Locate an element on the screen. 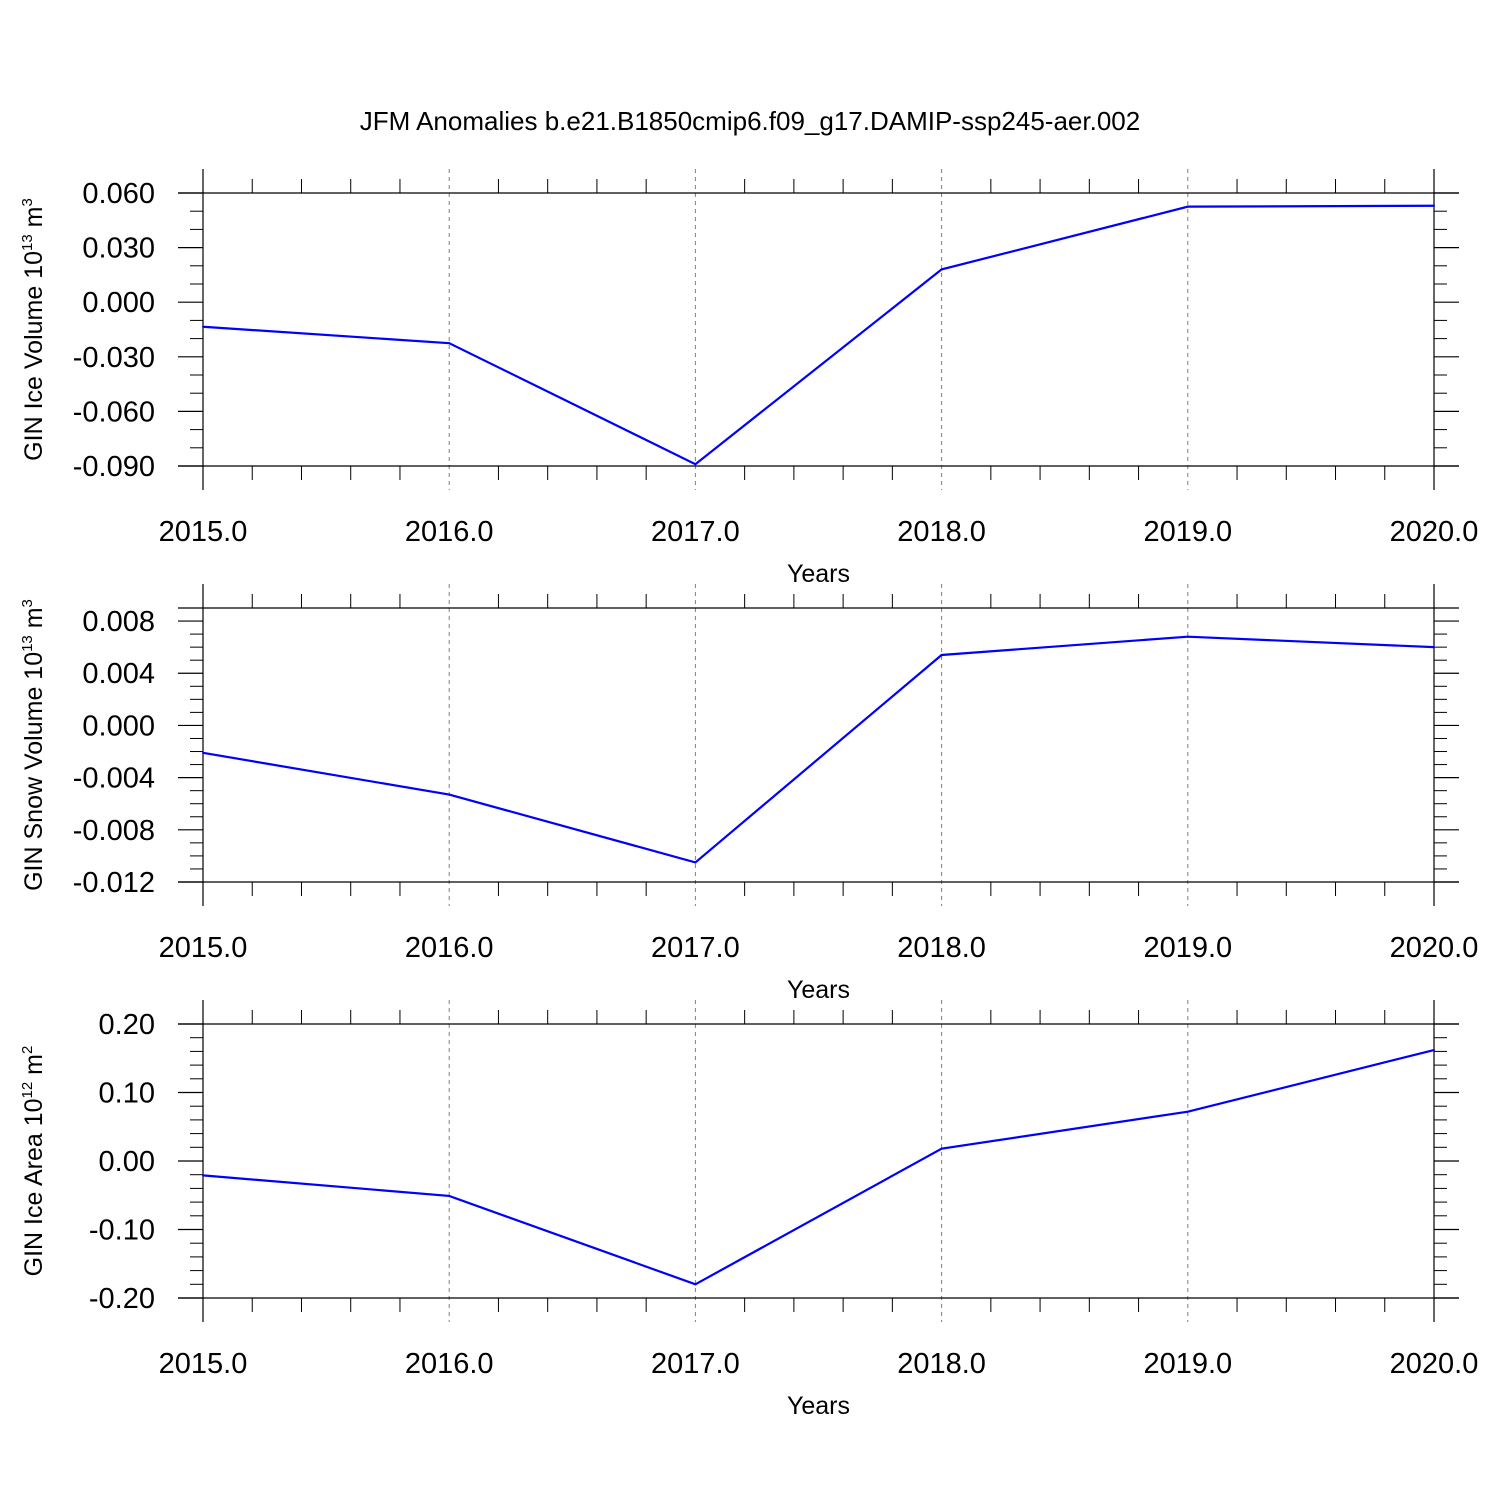 The image size is (1500, 1500). y-tick-label: 0.008 is located at coordinates (118, 622).